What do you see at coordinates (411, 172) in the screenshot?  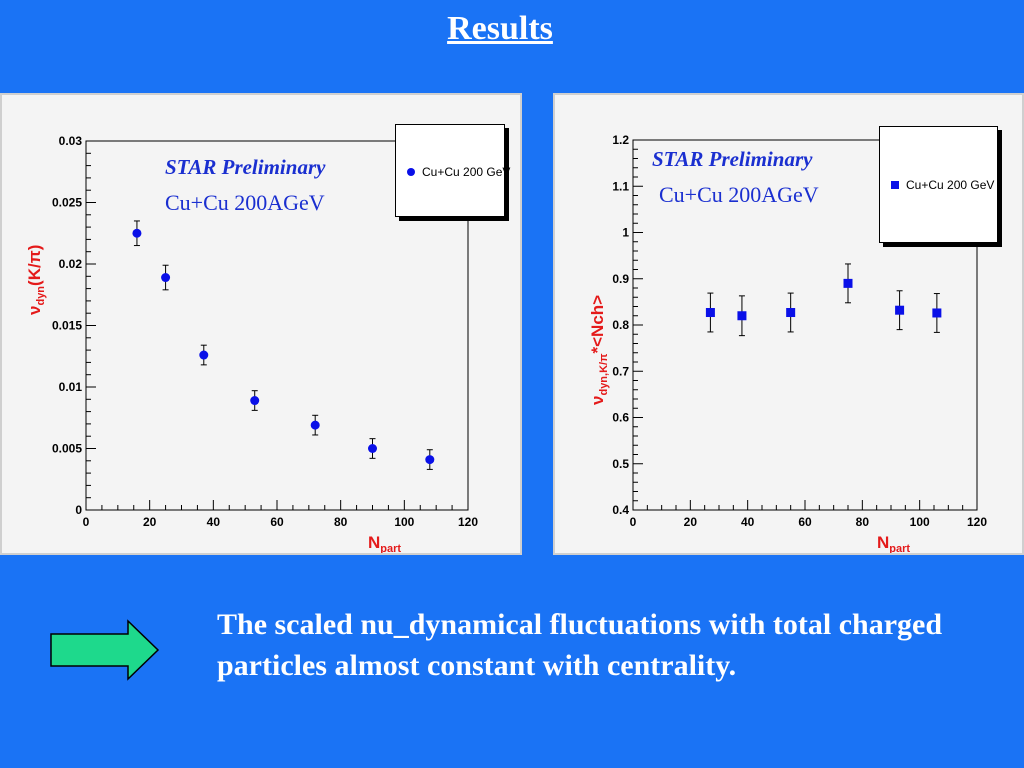 I see `legend-circle-marker-icon` at bounding box center [411, 172].